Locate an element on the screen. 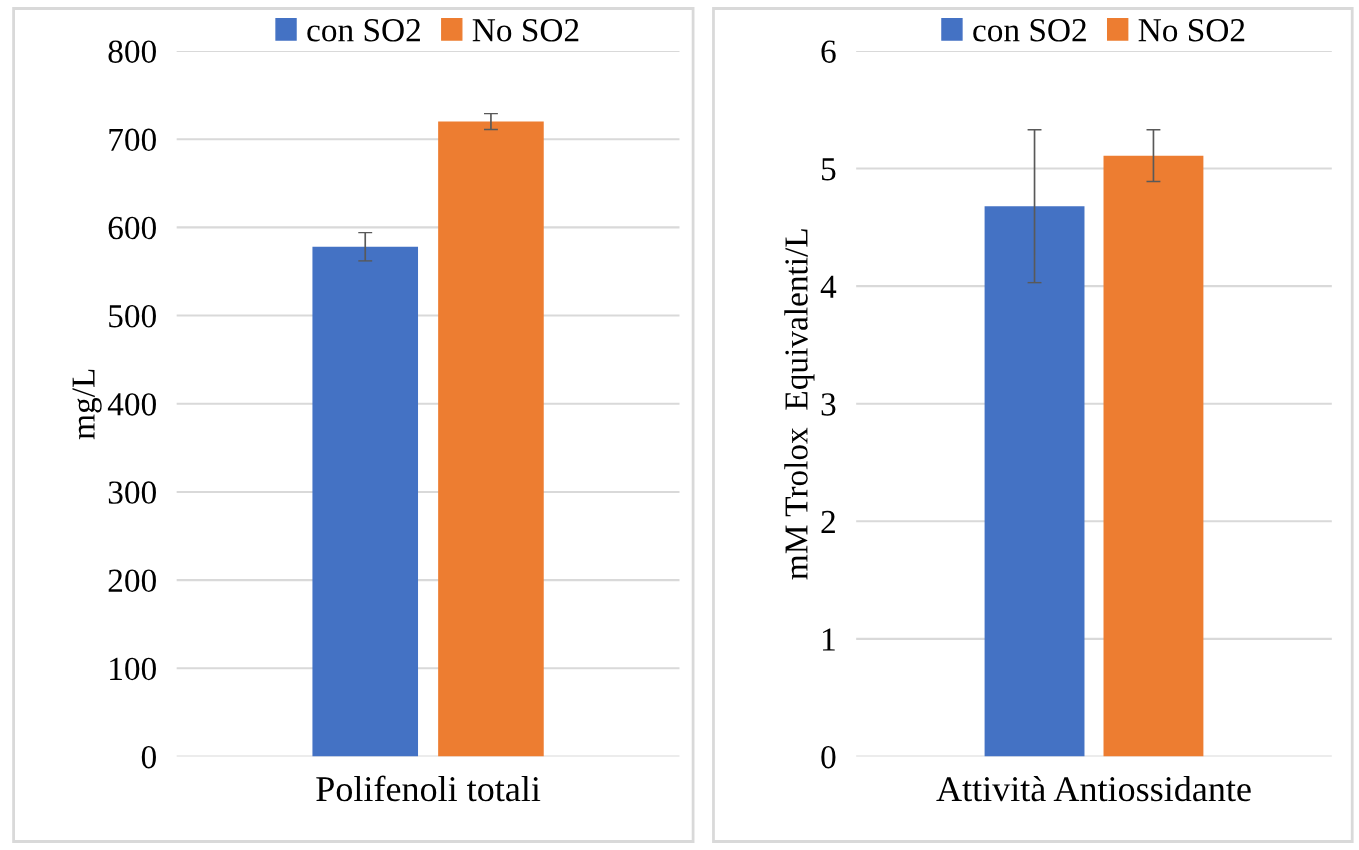 Image resolution: width=1359 pixels, height=850 pixels. y-tick-label: 400 is located at coordinates (131, 404).